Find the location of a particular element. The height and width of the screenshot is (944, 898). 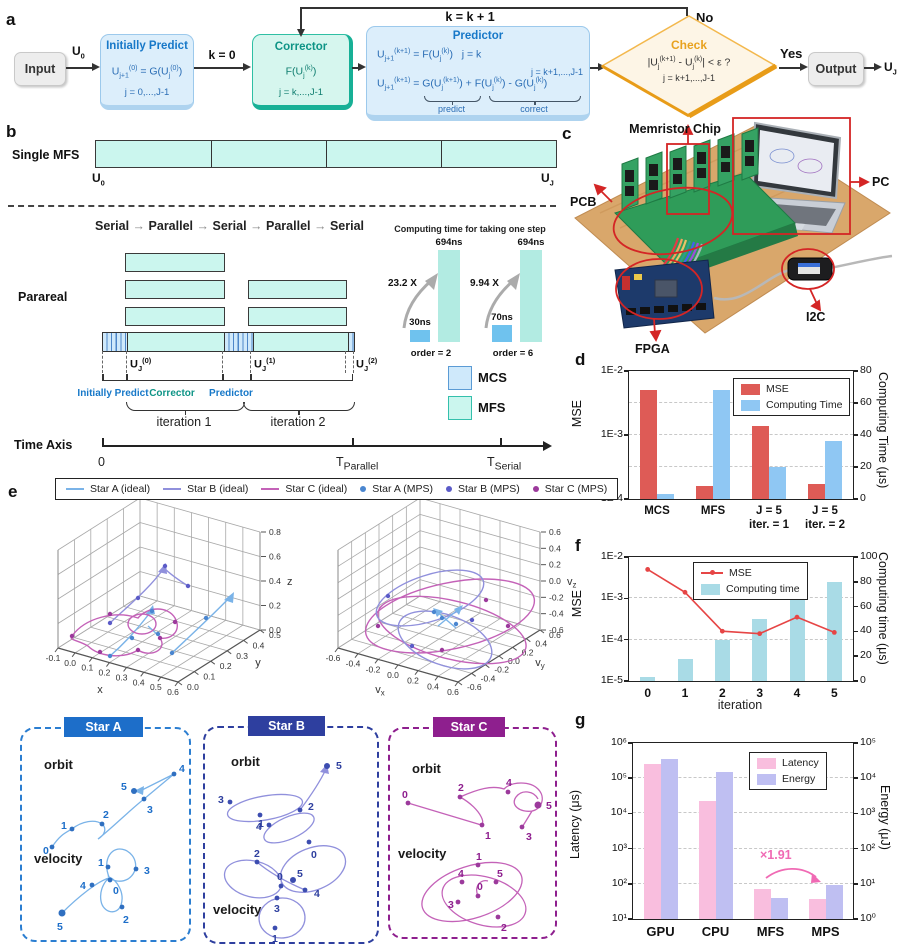

legend-label: Computing time is located at coordinates (763, 589).